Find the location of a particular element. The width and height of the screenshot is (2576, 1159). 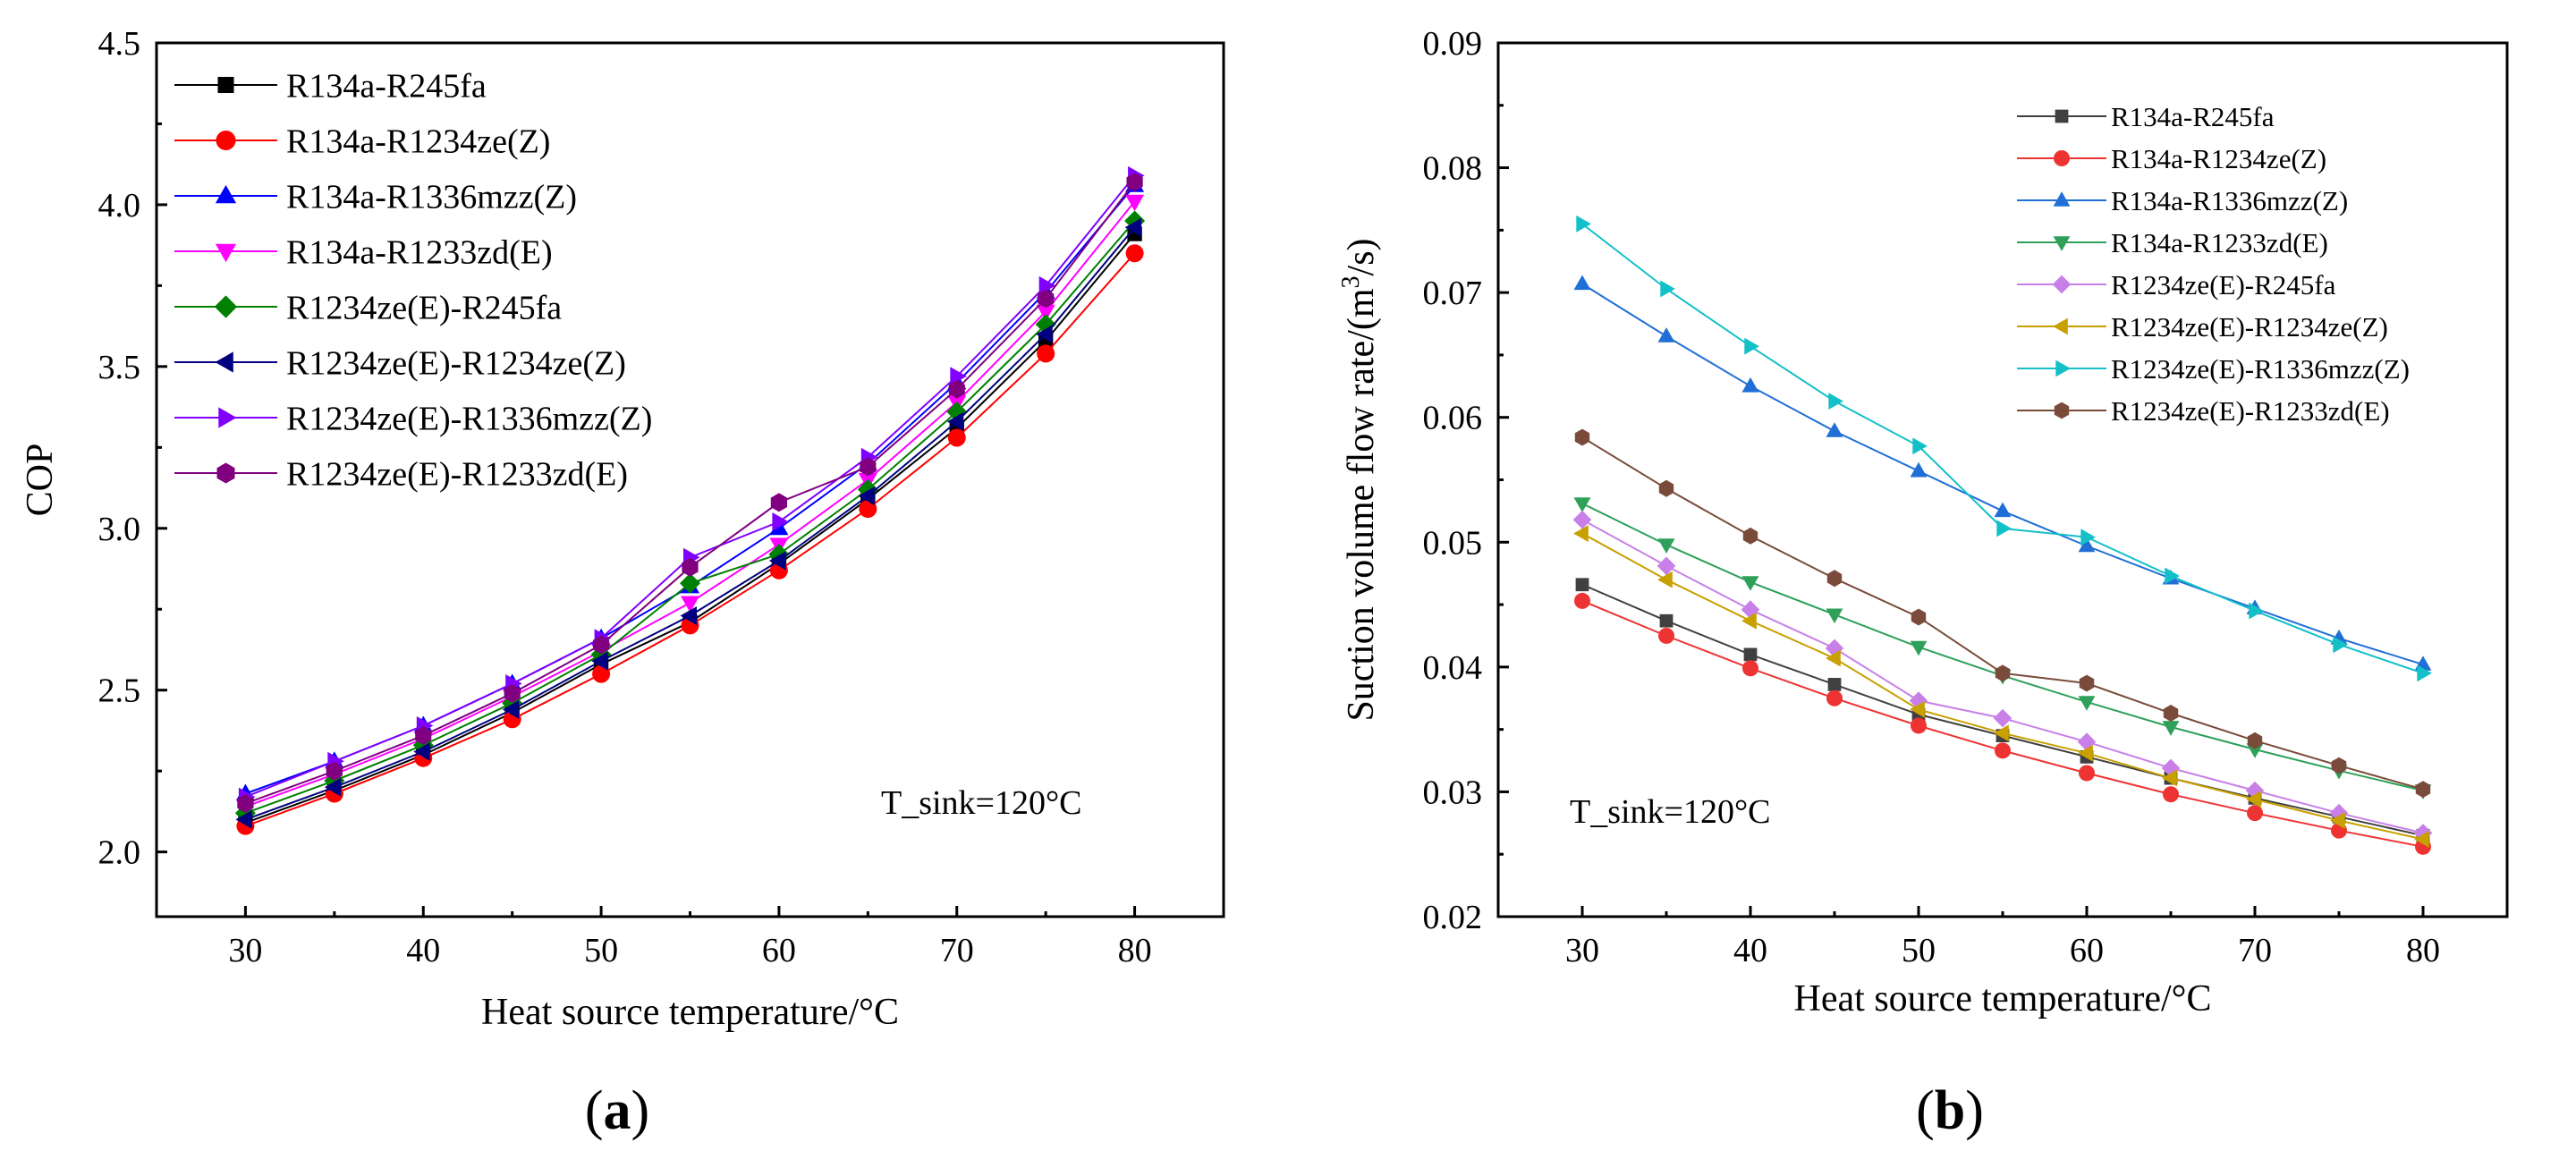

y-axis-label-sup: 3 is located at coordinates (1351, 281).